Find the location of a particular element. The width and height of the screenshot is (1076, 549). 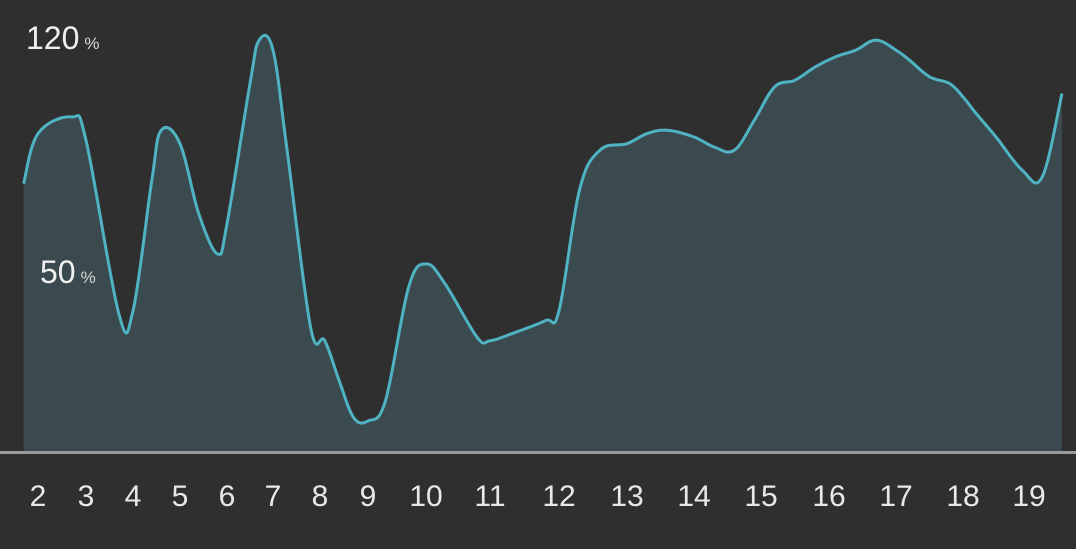

x-tick-label: 15 is located at coordinates (760, 496).